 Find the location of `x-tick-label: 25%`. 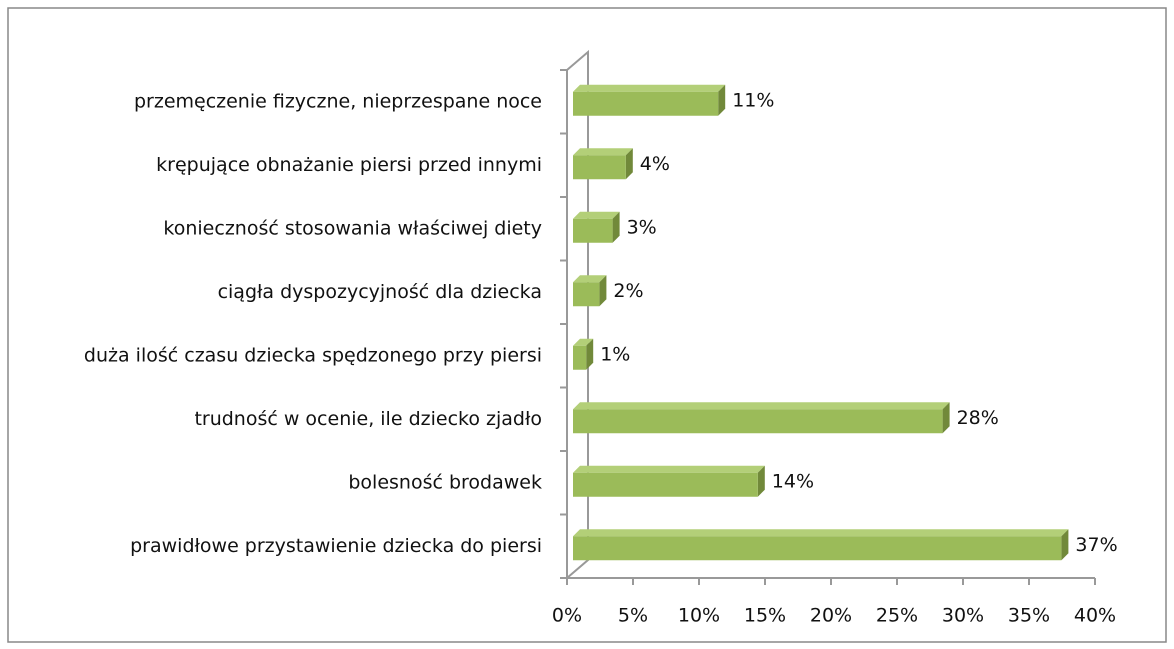

x-tick-label: 25% is located at coordinates (897, 616).